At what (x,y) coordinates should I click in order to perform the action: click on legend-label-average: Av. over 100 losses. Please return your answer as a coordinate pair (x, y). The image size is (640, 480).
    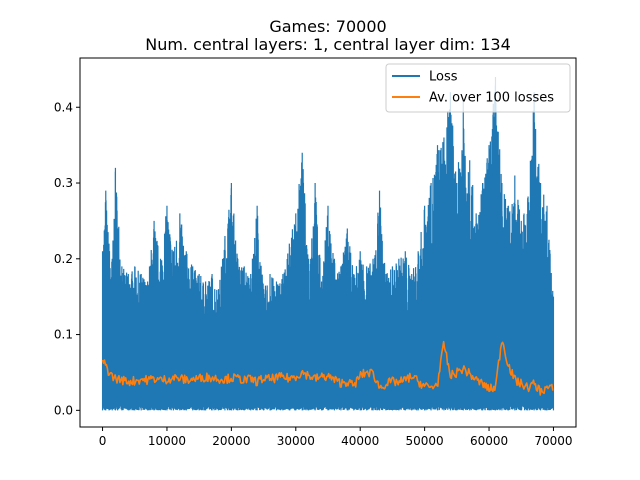
    Looking at the image, I should click on (491, 98).